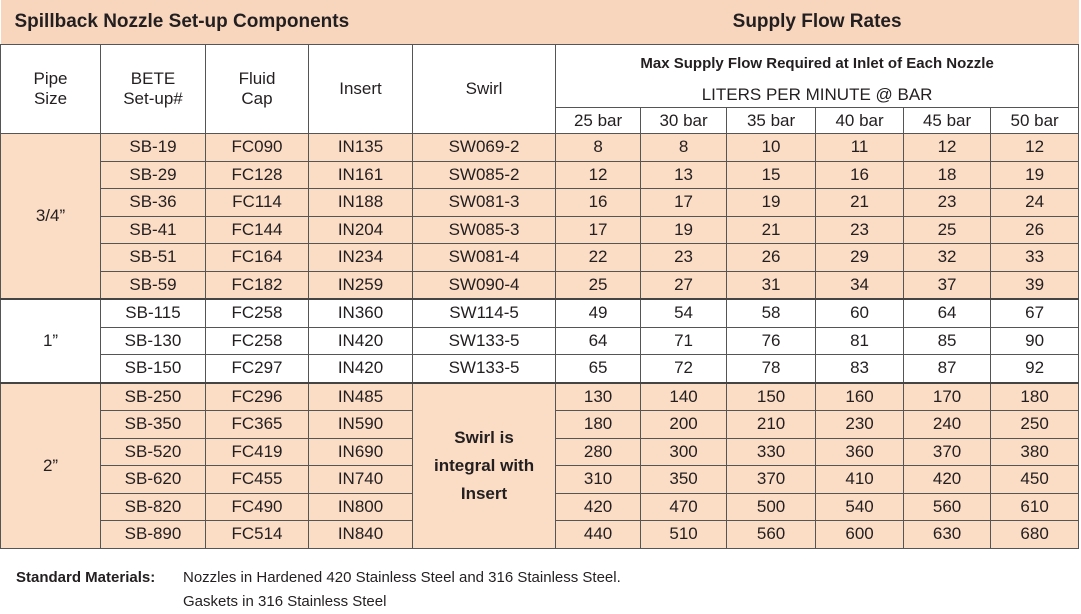 This screenshot has width=1081, height=614. Describe the element at coordinates (257, 202) in the screenshot. I see `cell: FC114` at that location.